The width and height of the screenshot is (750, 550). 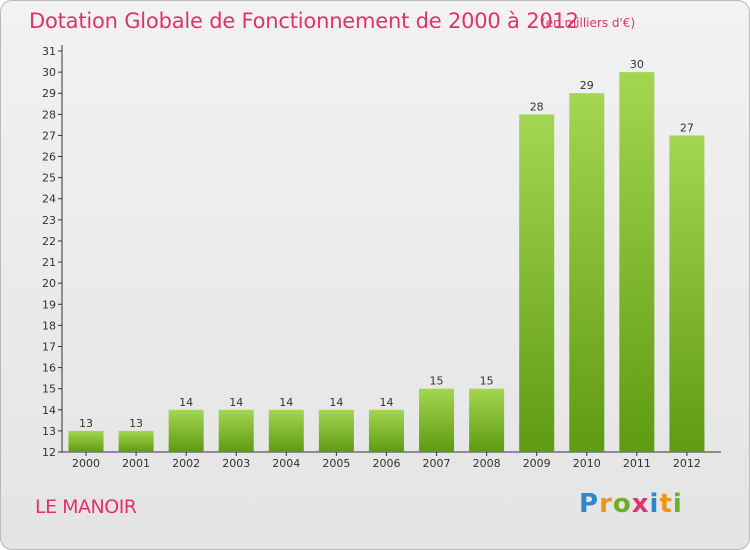 I want to click on y-tick-label: 18, so click(x=49, y=325).